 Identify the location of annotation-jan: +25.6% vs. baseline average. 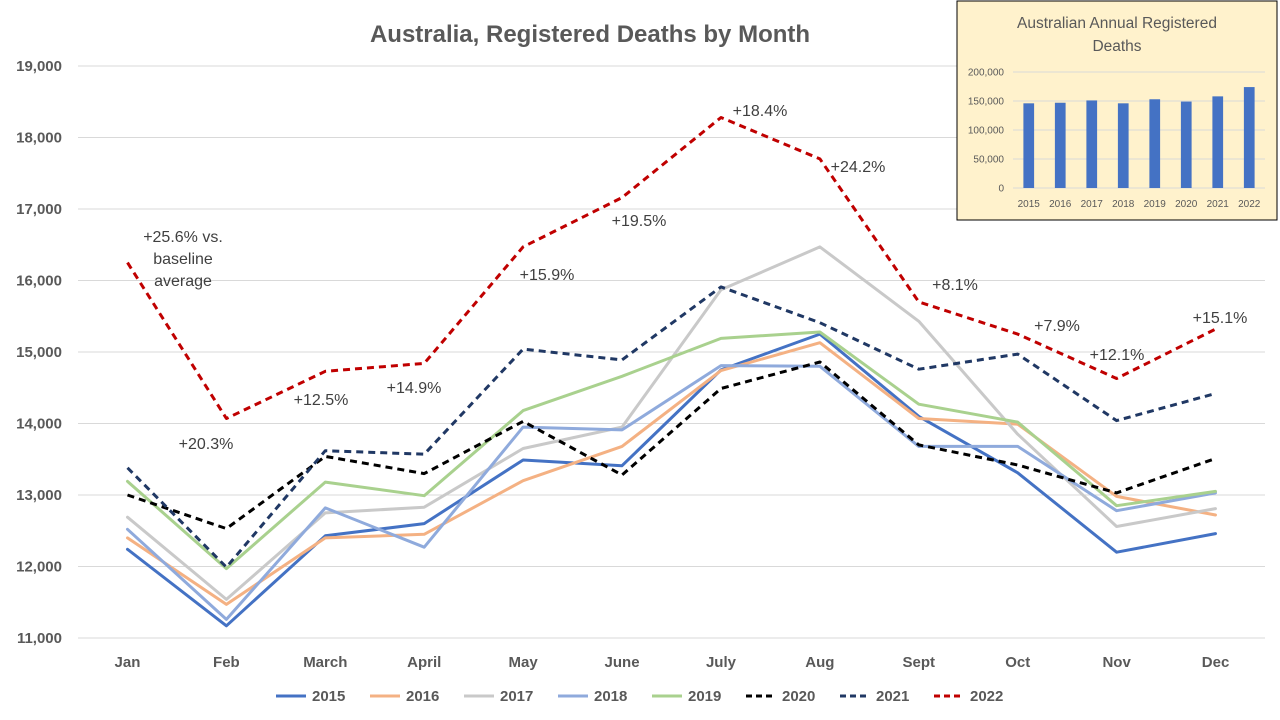
(183, 259).